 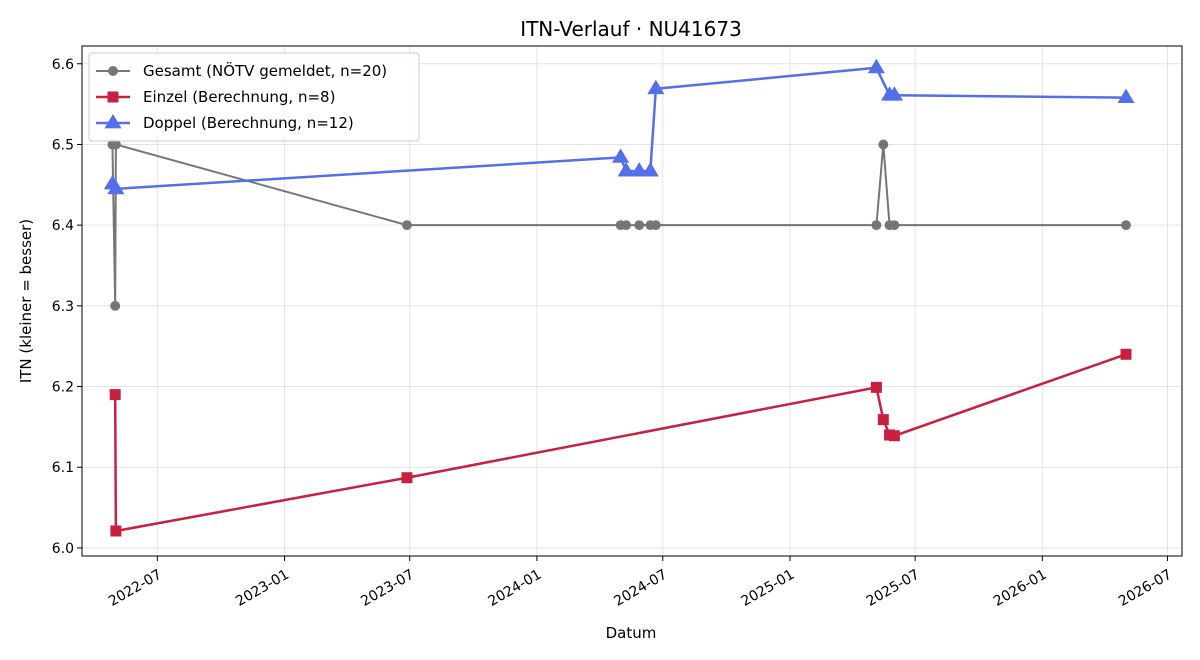 What do you see at coordinates (893, 588) in the screenshot?
I see `x-tick-label: 2025-07` at bounding box center [893, 588].